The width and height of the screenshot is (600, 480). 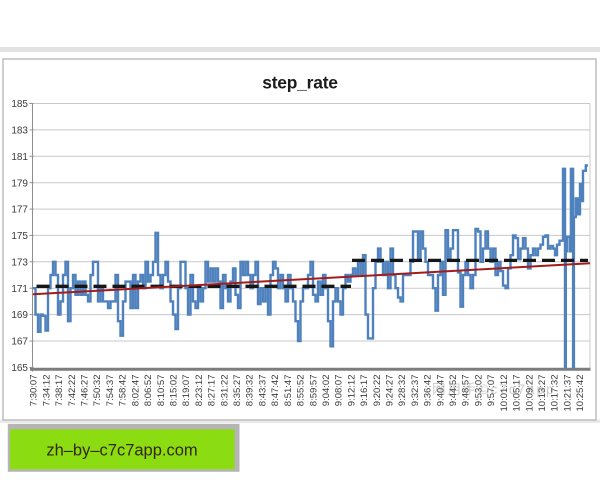 I want to click on svg-text: 9:44:52, so click(x=453, y=391).